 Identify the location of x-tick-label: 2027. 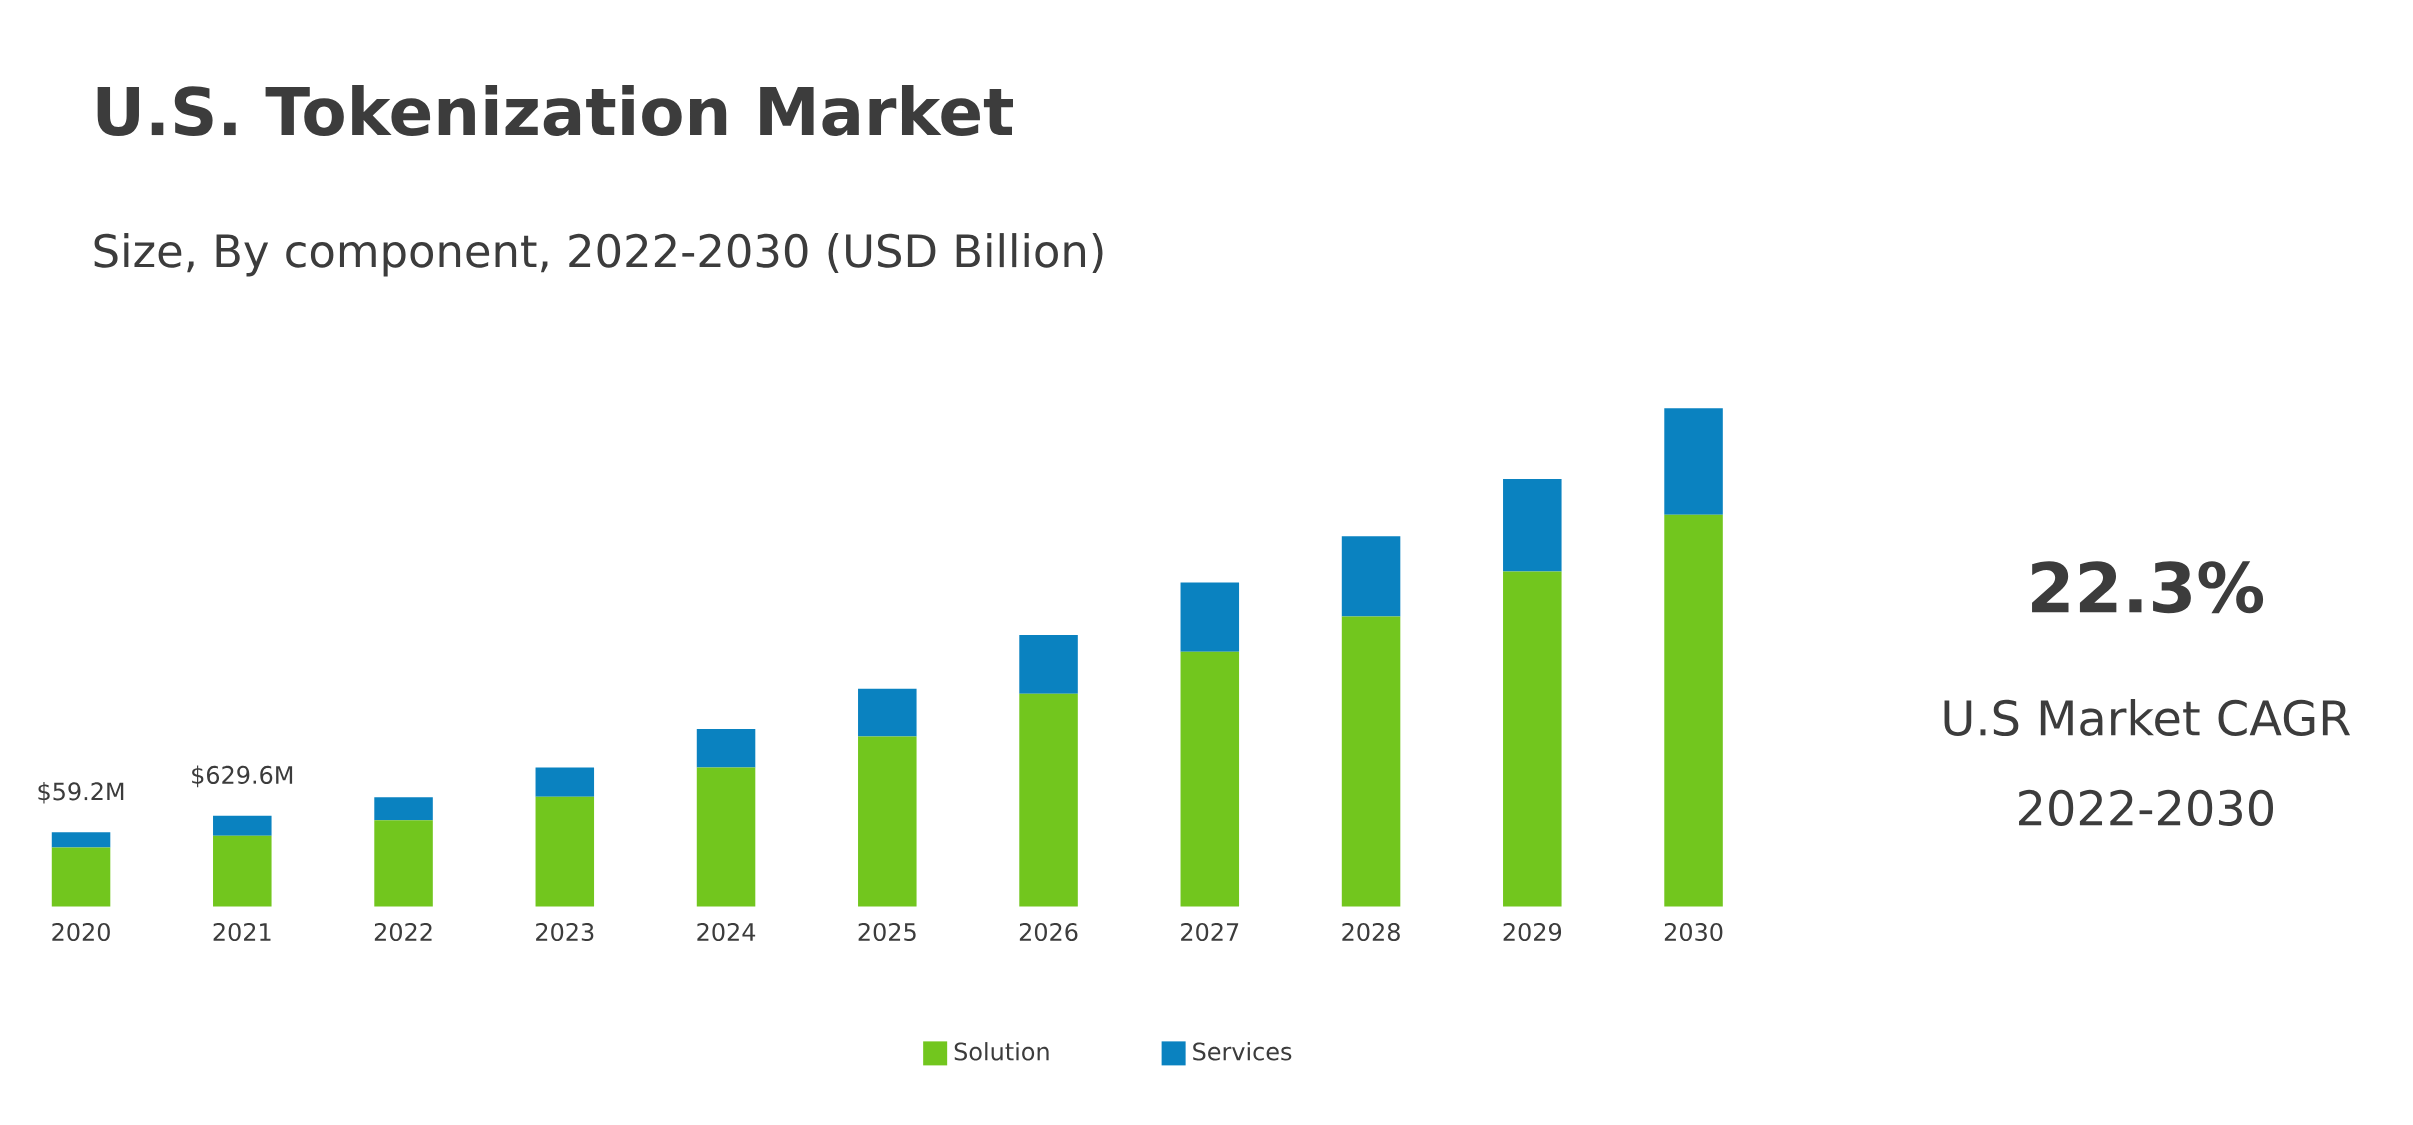
(1210, 931).